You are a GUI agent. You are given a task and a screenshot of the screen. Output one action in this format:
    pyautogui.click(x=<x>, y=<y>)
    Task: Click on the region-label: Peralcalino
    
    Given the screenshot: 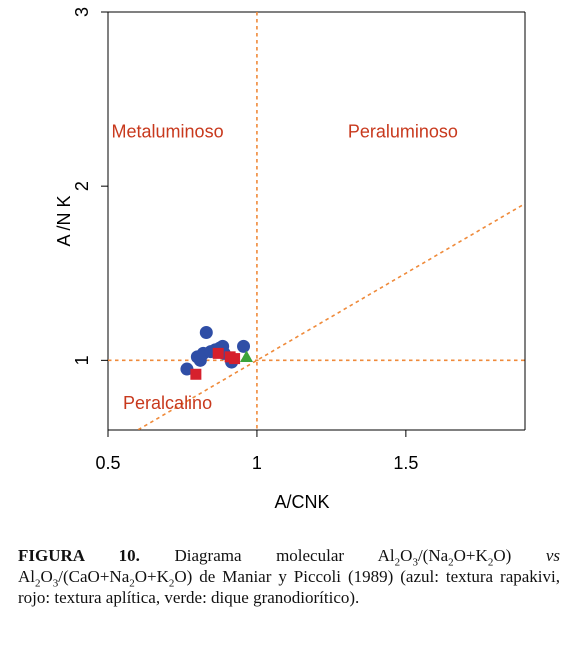 What is the action you would take?
    pyautogui.click(x=167, y=403)
    